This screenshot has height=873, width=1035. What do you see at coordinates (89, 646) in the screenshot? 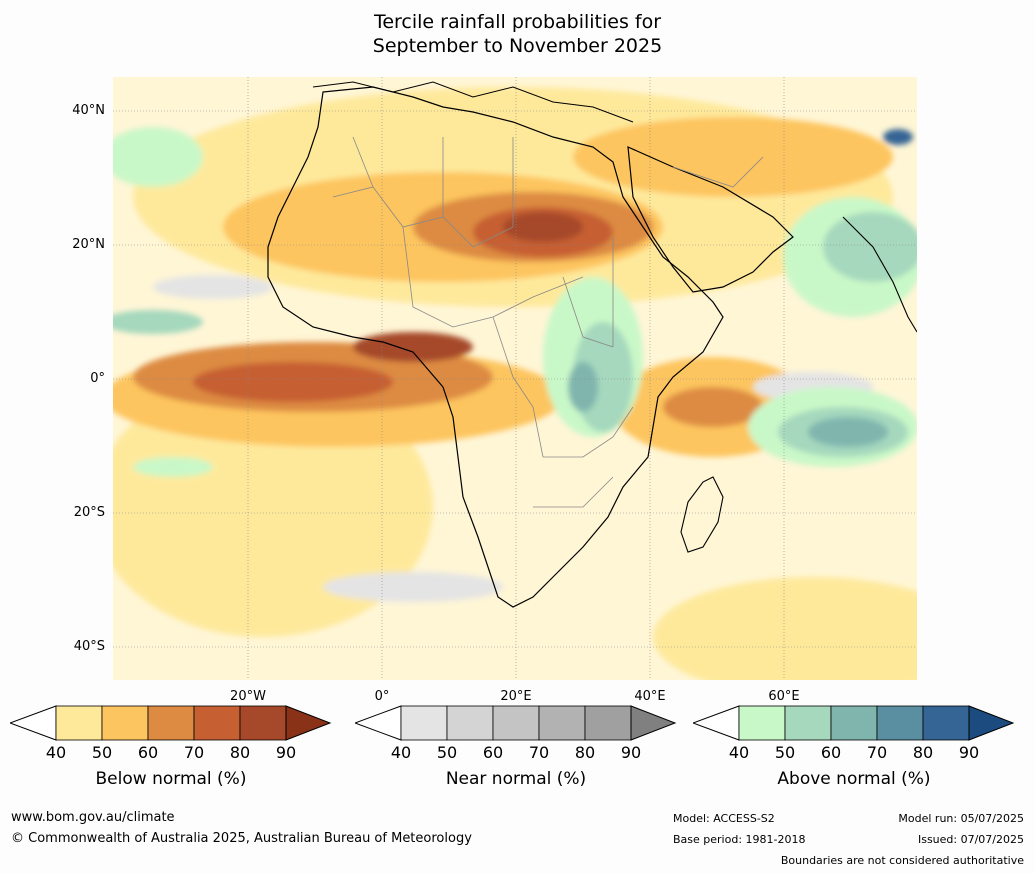
I see `lat-label-40s: 40°S` at bounding box center [89, 646].